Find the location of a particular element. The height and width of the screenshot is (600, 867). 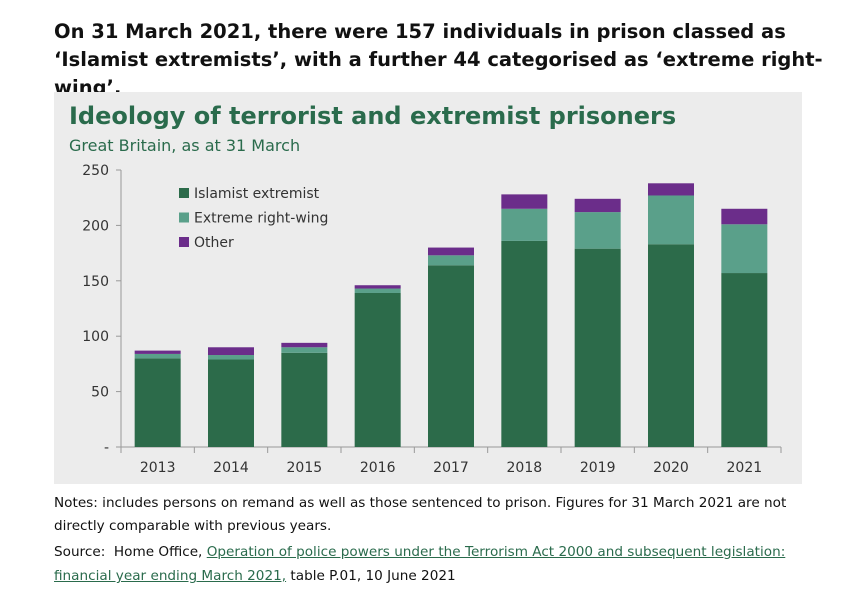

bar-extreme-right-wing-2019 is located at coordinates (597, 230).